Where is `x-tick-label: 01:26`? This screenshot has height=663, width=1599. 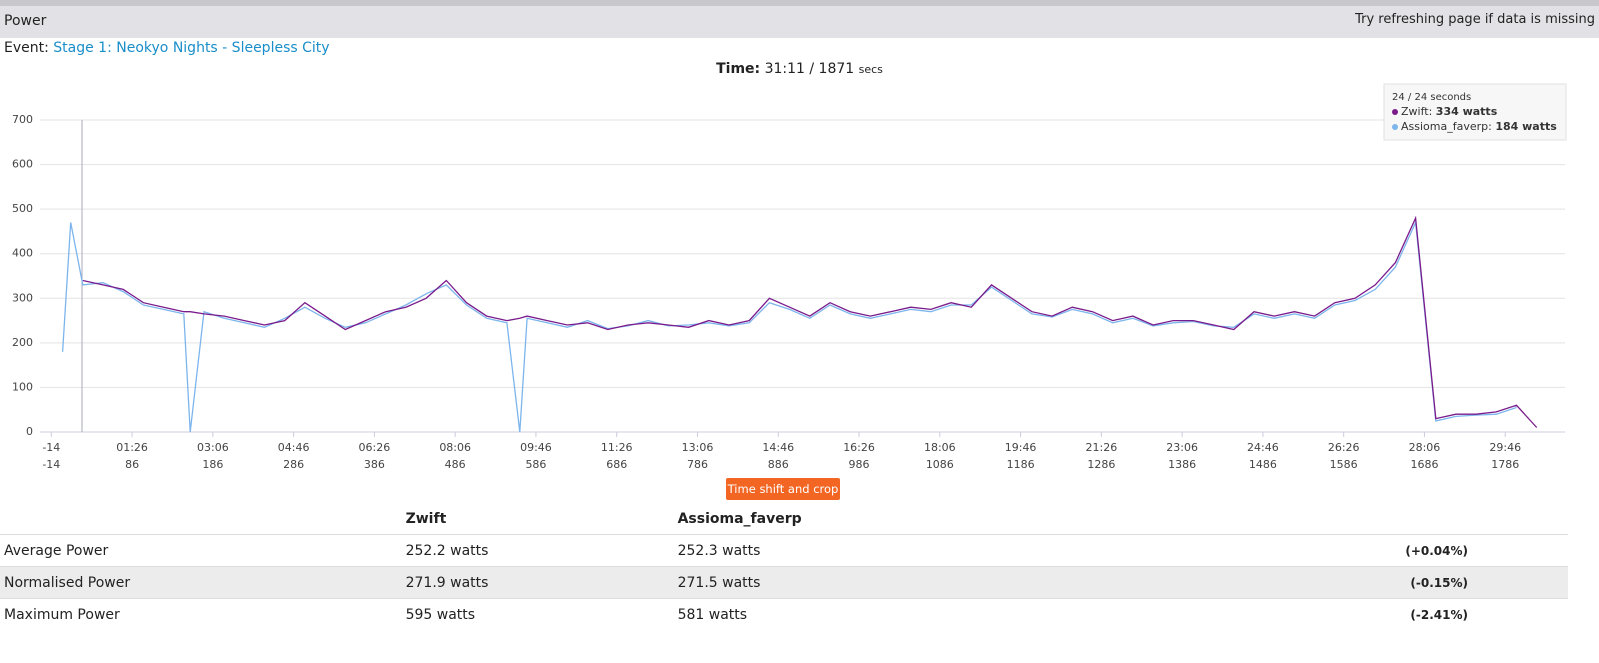
x-tick-label: 01:26 is located at coordinates (132, 447).